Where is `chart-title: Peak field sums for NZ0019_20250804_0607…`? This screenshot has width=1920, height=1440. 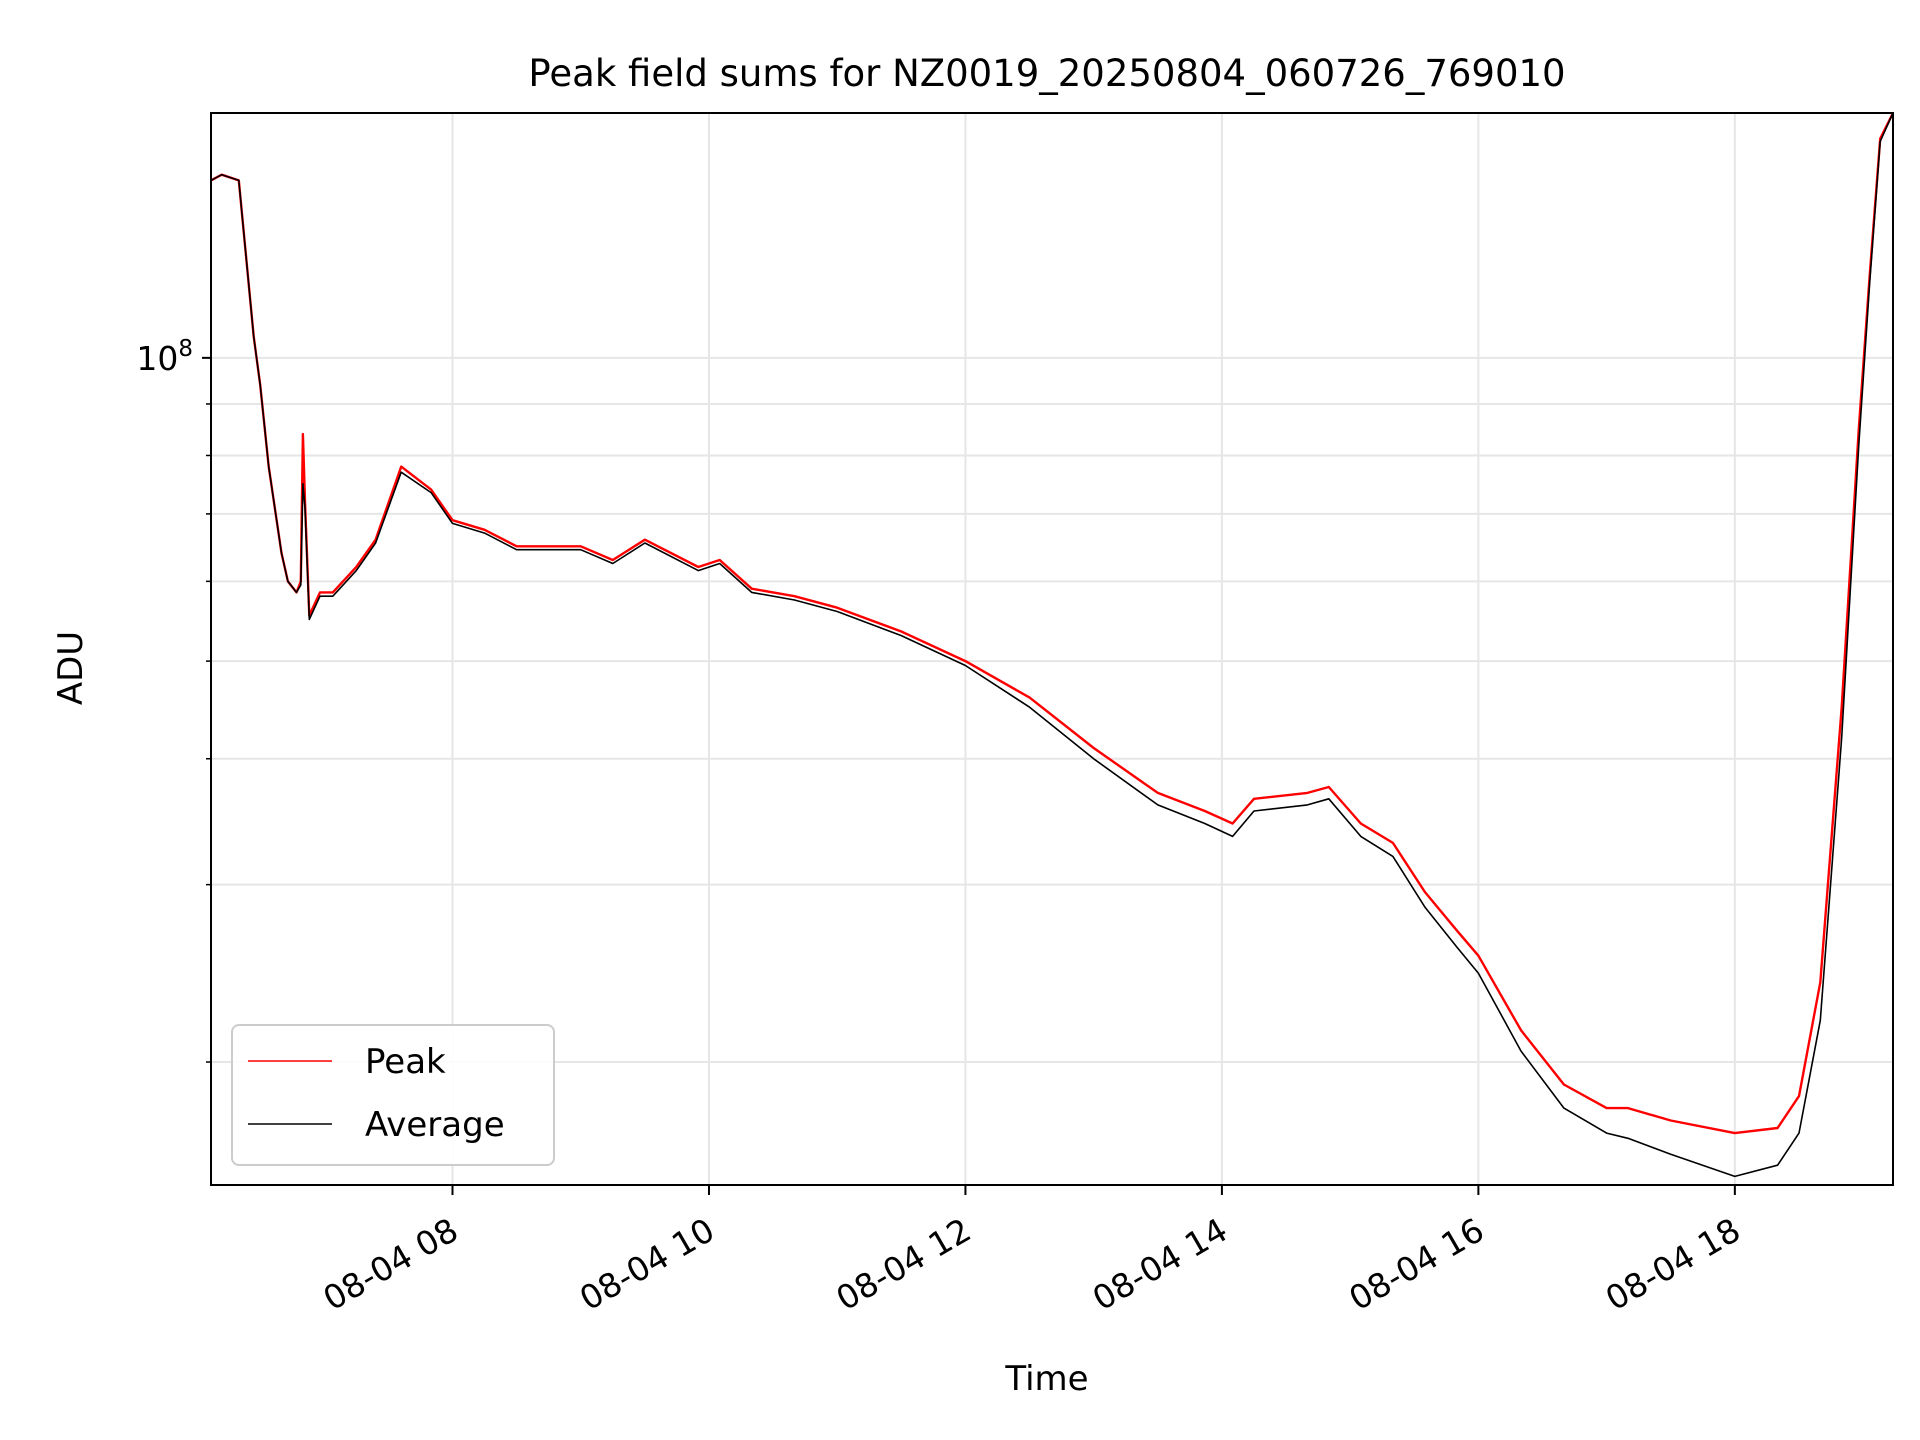 chart-title: Peak field sums for NZ0019_20250804_0607… is located at coordinates (1046, 73).